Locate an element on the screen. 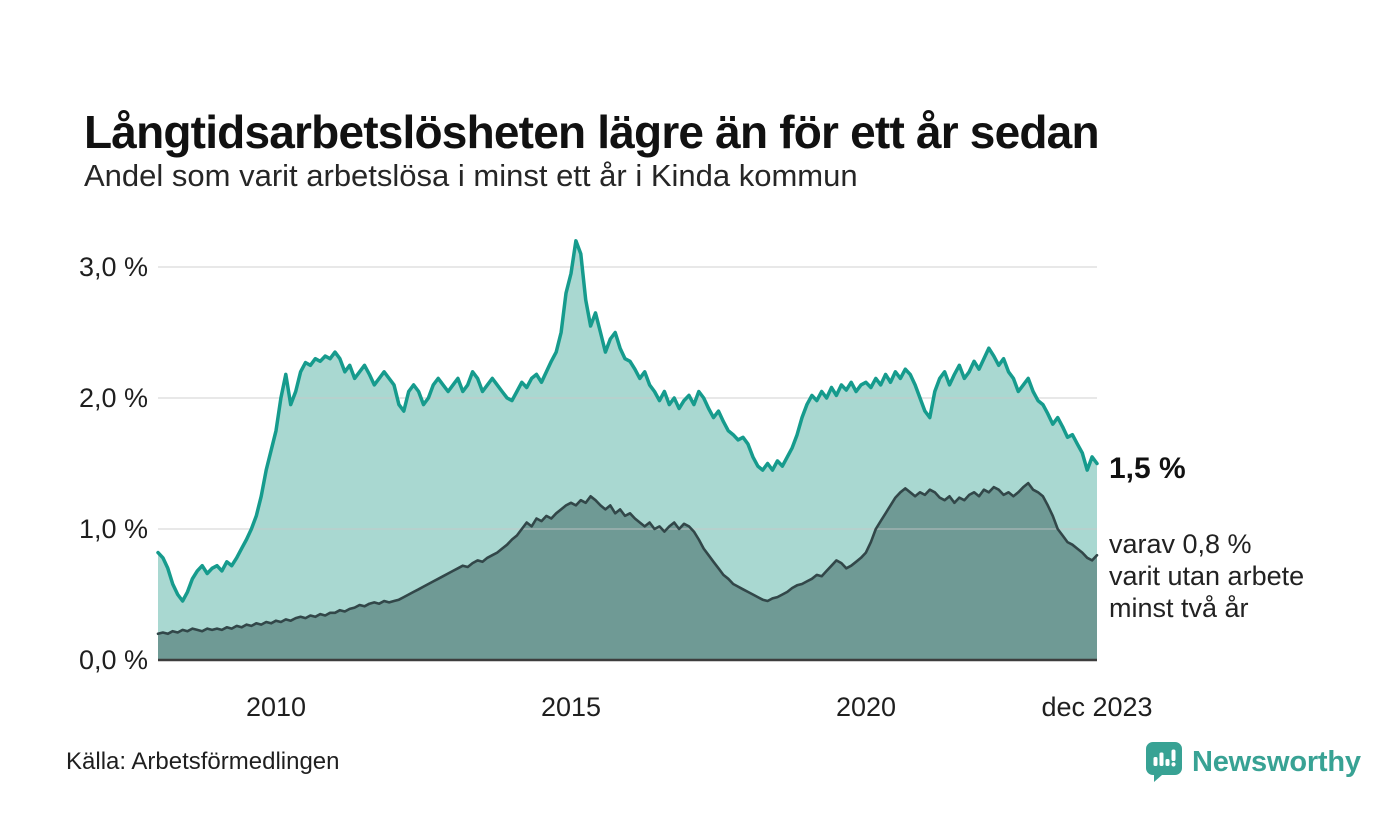 The height and width of the screenshot is (840, 1400). x-axis-label-dec-2023: dec 2023 is located at coordinates (1097, 707).